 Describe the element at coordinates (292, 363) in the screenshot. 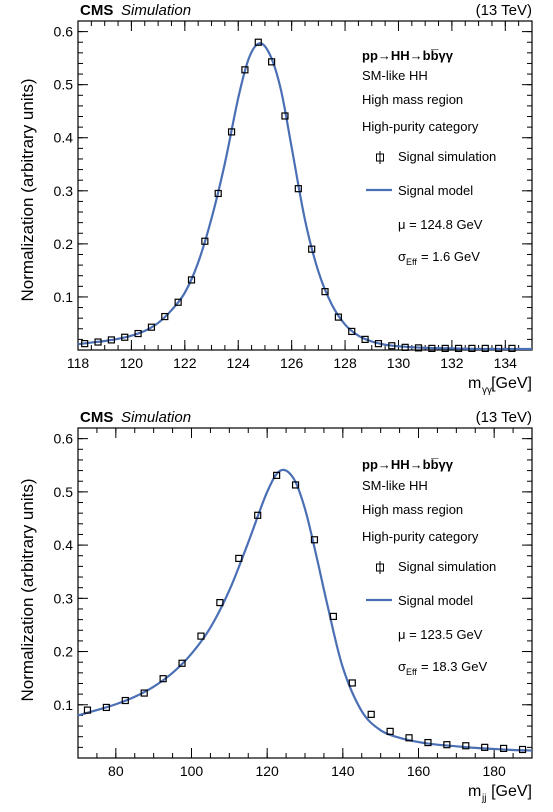

I see `x-tick-label: 126` at that location.